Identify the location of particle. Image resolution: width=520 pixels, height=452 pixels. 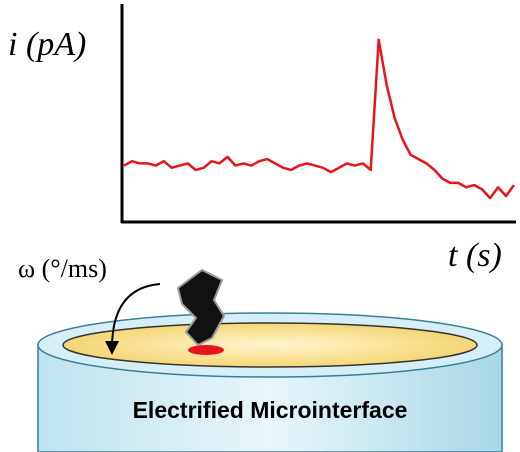
(201, 307).